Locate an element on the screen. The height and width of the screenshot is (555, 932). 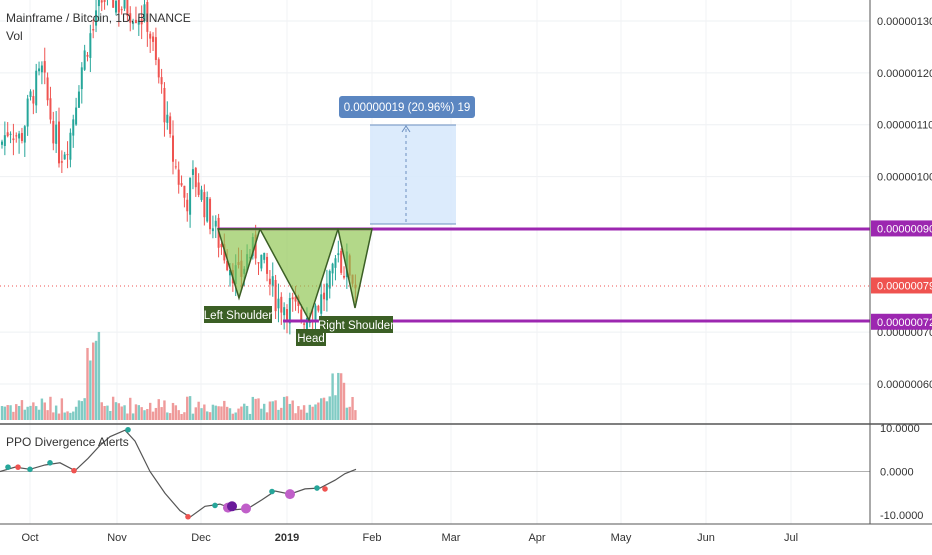
head-and-shoulders-pattern: Left Shoulder Head Right Shoulder is located at coordinates (299, 287).